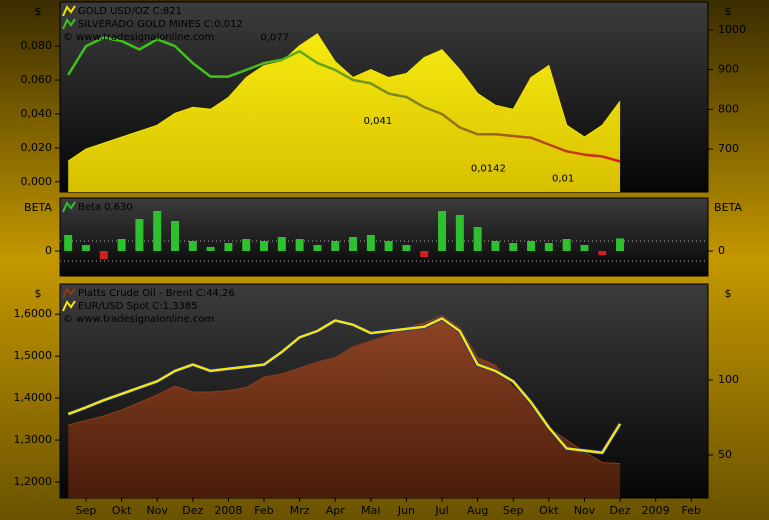  What do you see at coordinates (37, 79) in the screenshot?
I see `y-tick-label: 0,060` at bounding box center [37, 79].